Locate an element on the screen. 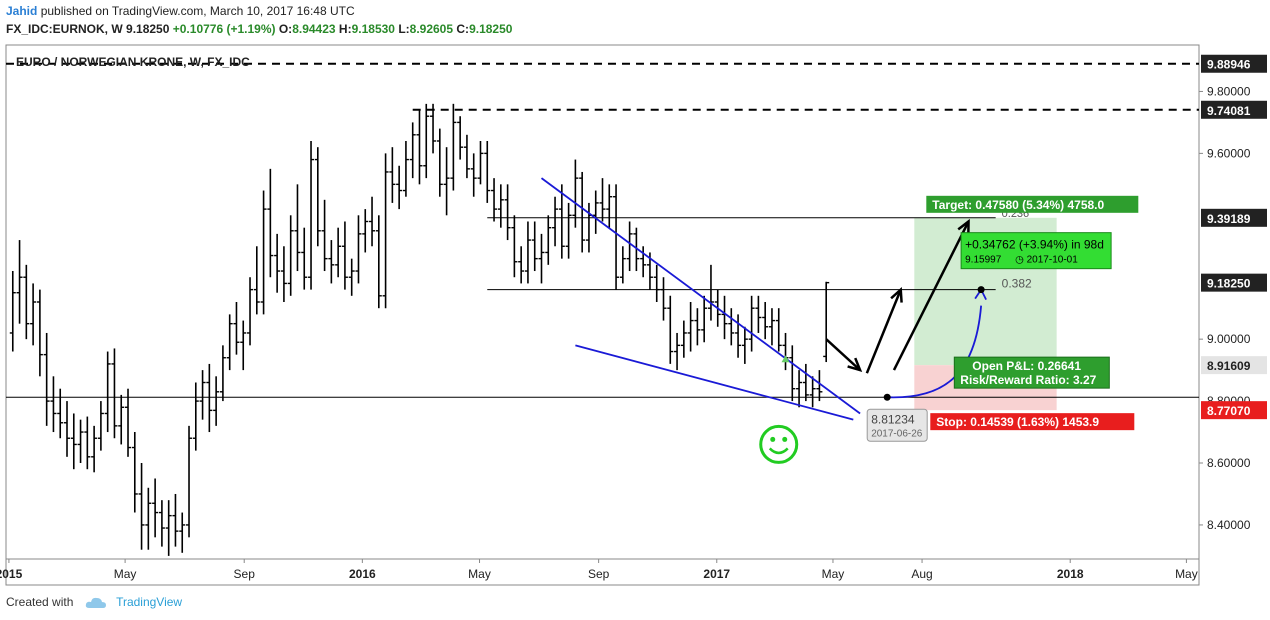 The height and width of the screenshot is (620, 1270). x-tick-label: 2017 is located at coordinates (716, 574).